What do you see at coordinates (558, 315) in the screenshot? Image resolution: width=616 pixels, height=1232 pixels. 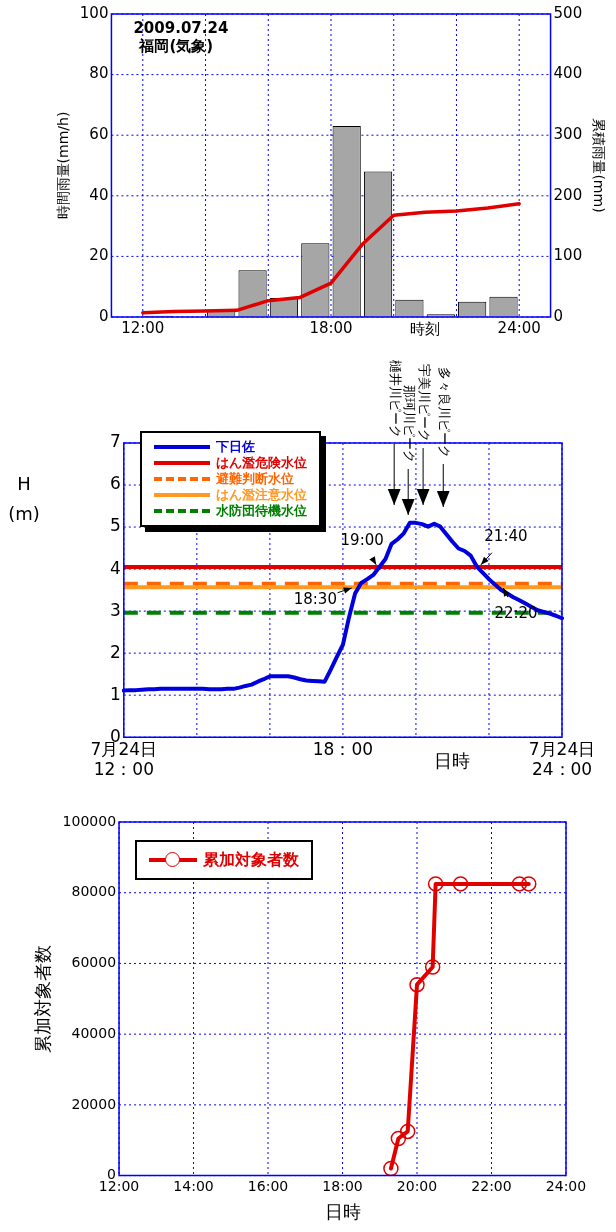 I see `y2-tick-label: 0` at bounding box center [558, 315].